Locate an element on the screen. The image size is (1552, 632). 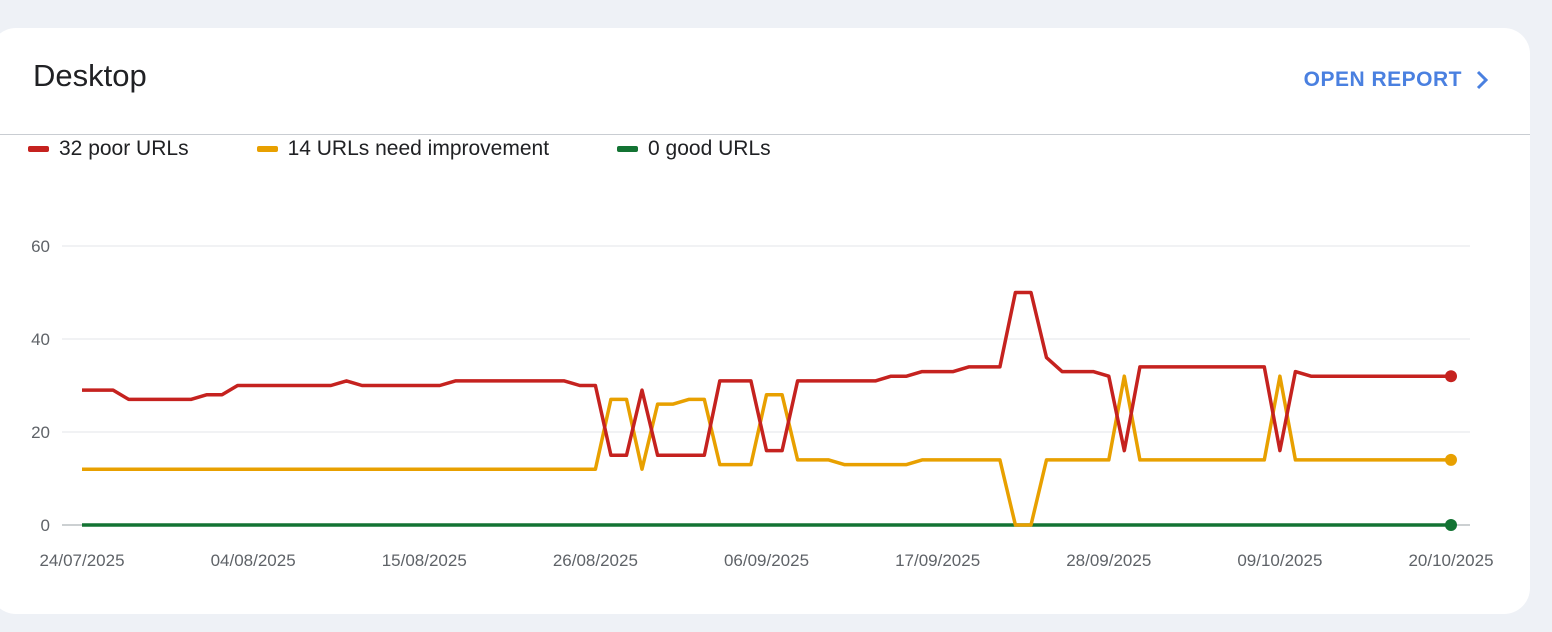
legend-good: 0 good URLs is located at coordinates (694, 149).